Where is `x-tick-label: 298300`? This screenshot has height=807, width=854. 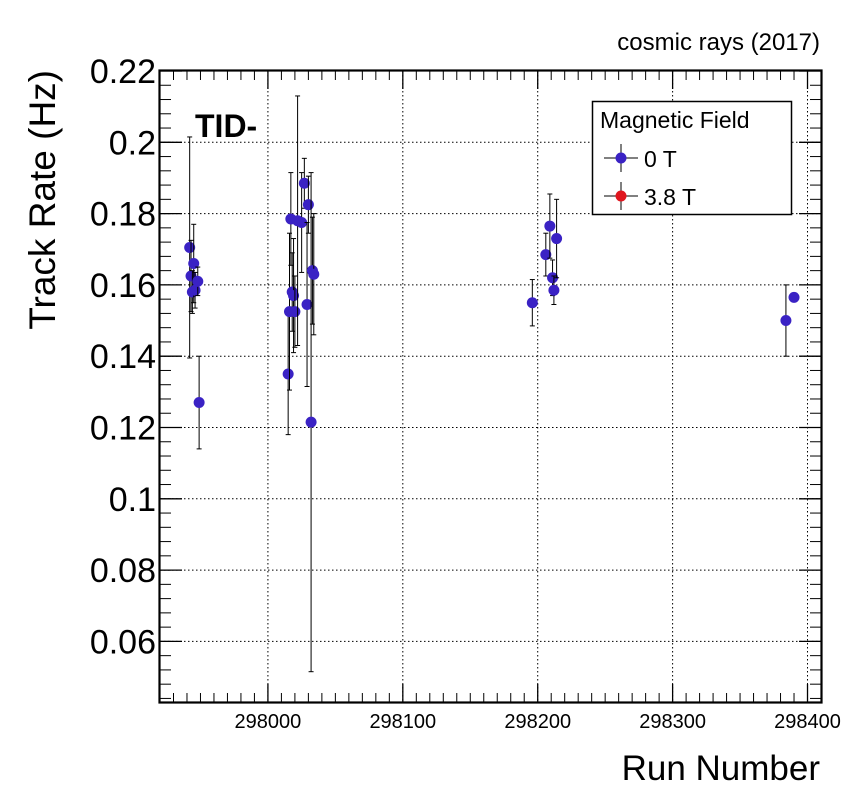
x-tick-label: 298300 is located at coordinates (672, 722).